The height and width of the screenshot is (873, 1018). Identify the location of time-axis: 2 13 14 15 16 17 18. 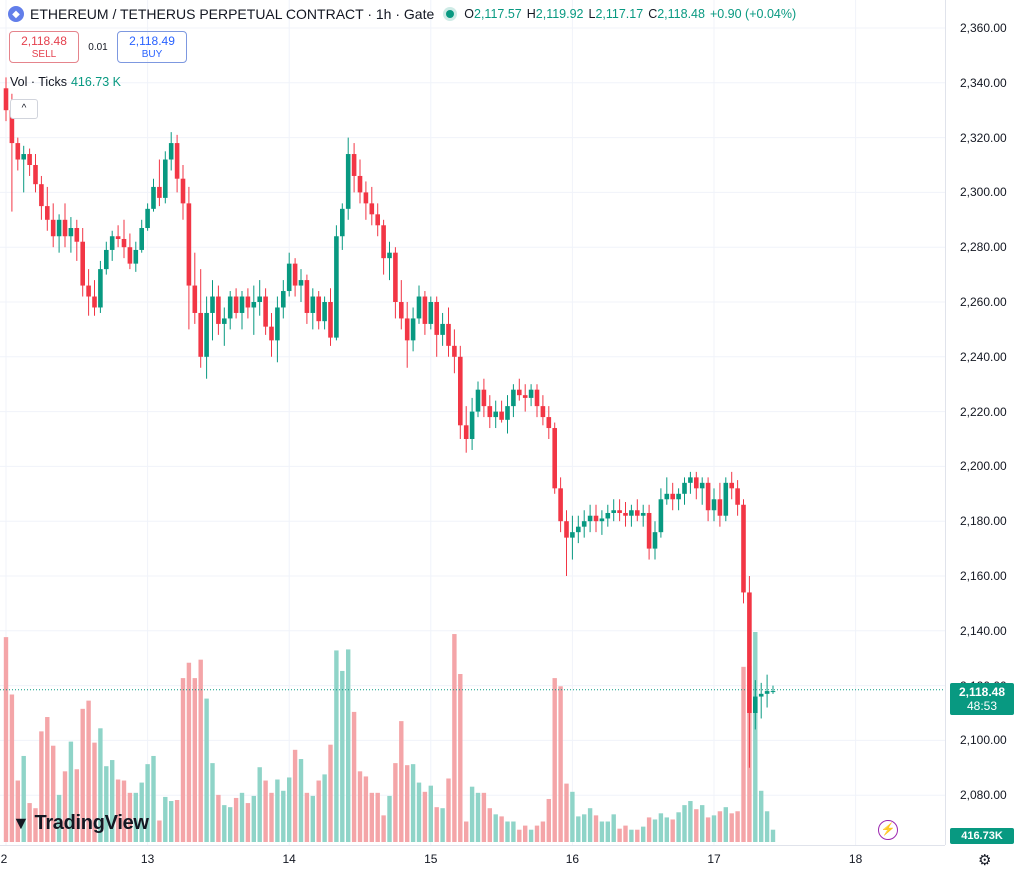
(472, 859).